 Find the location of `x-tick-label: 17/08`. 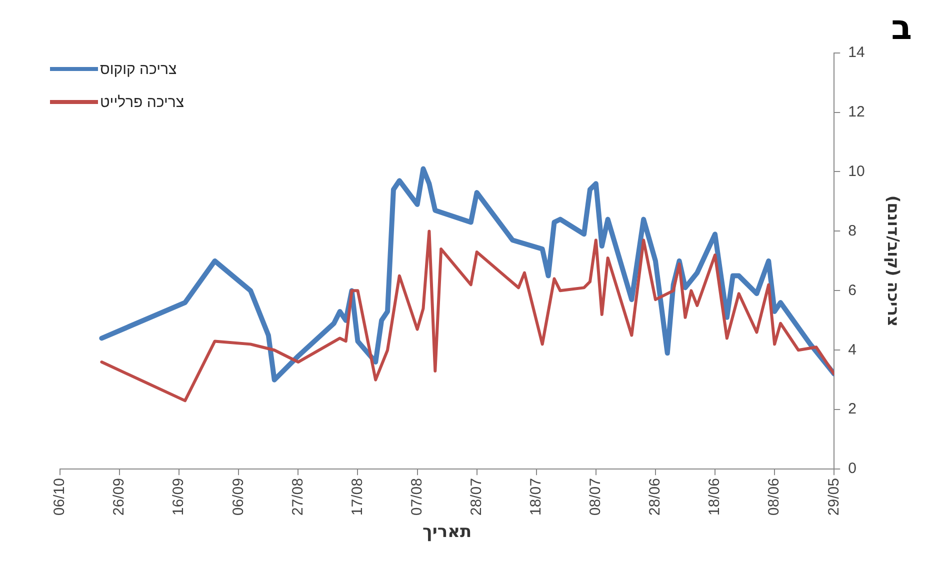

x-tick-label: 17/08 is located at coordinates (357, 497).